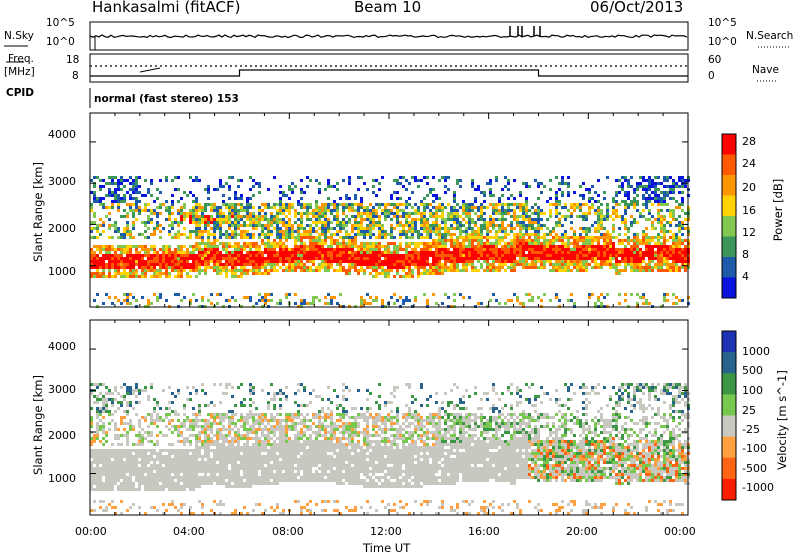 This screenshot has width=800, height=555. I want to click on freq-panel-frame, so click(389, 68).